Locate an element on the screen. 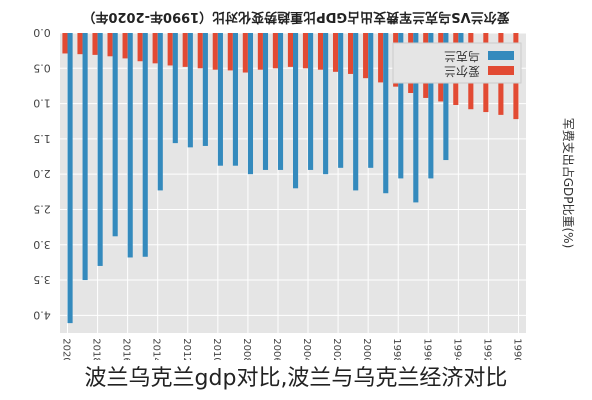 This screenshot has height=400, width=592. legend-frame is located at coordinates (457, 63).